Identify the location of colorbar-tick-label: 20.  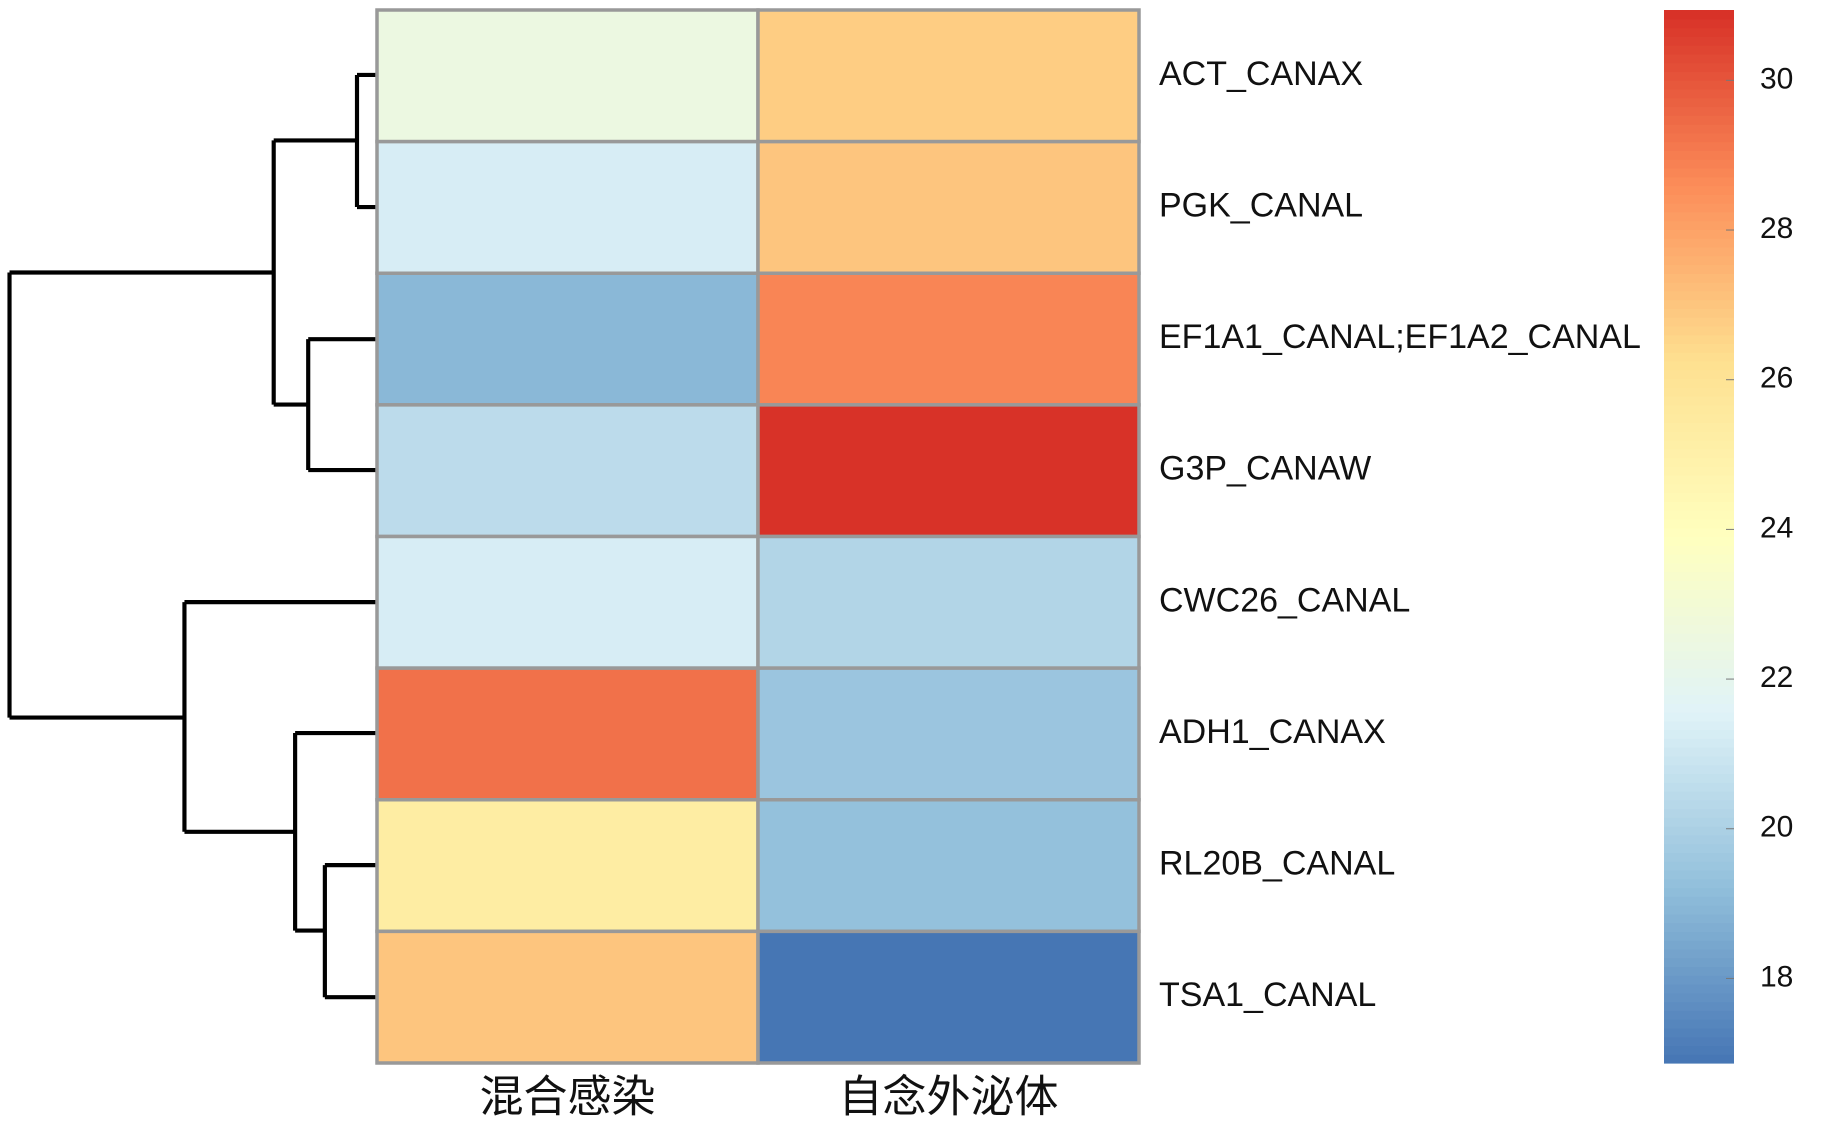
(1776, 827).